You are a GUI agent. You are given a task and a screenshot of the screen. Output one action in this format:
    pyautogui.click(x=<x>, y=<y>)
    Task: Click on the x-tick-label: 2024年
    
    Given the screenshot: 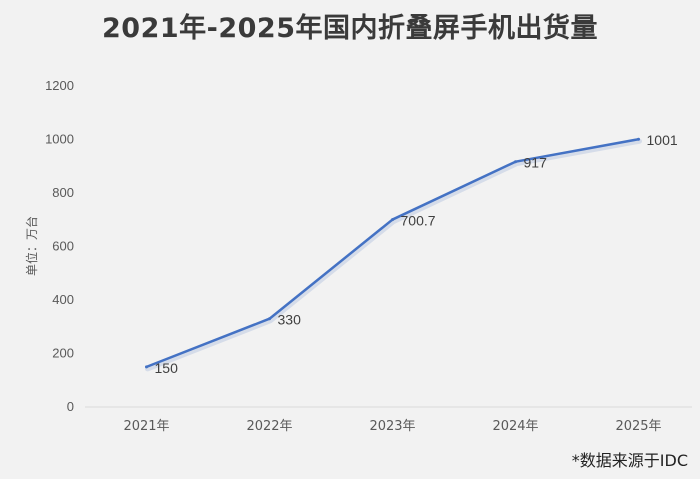 What is the action you would take?
    pyautogui.click(x=515, y=426)
    